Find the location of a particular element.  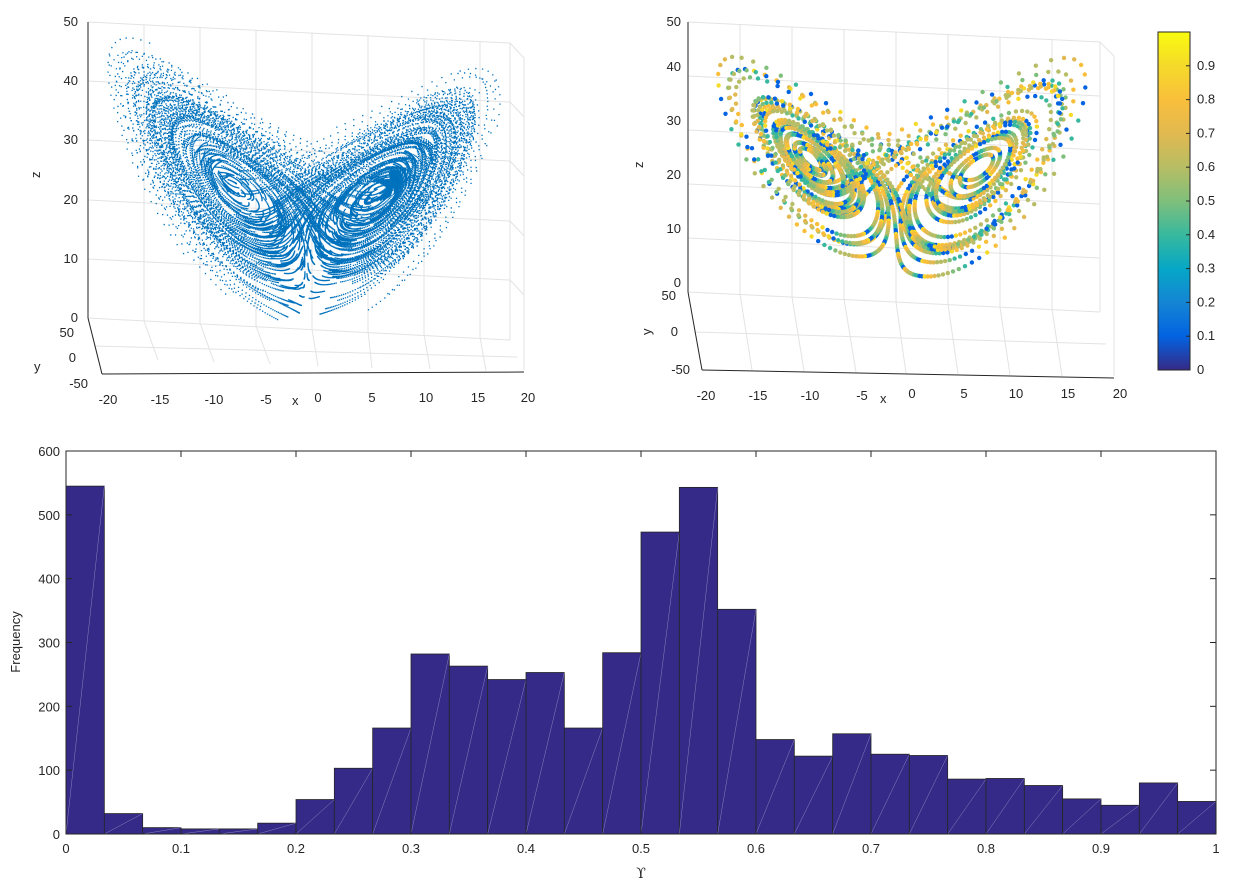

right-x-tick-label: -10 is located at coordinates (810, 395).